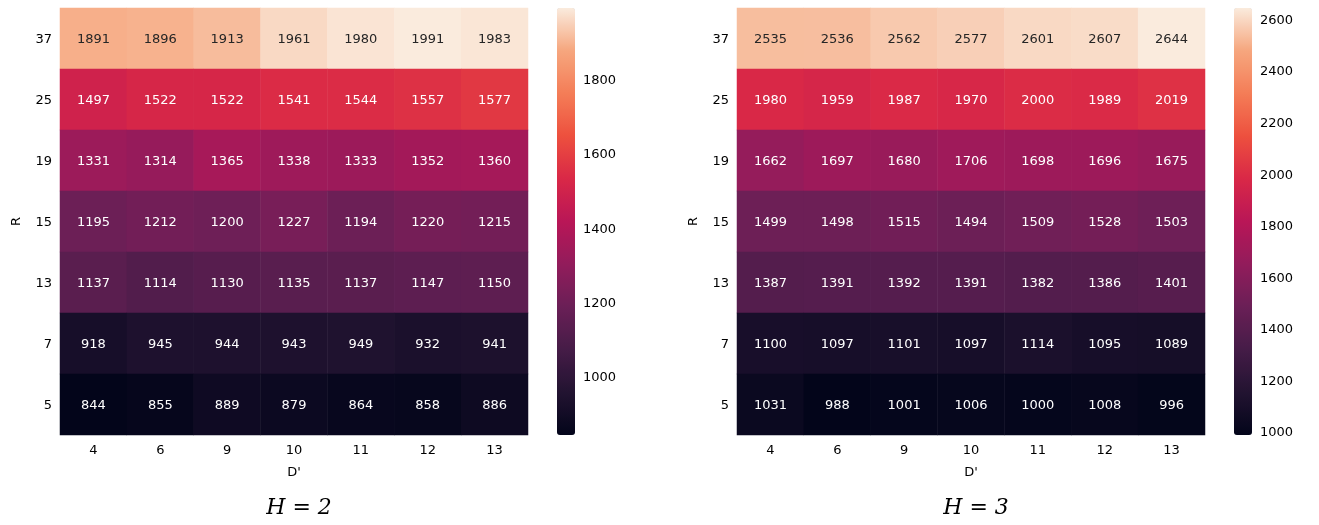 The width and height of the screenshot is (1319, 525). I want to click on color-bar-label: 1400, so click(1277, 329).